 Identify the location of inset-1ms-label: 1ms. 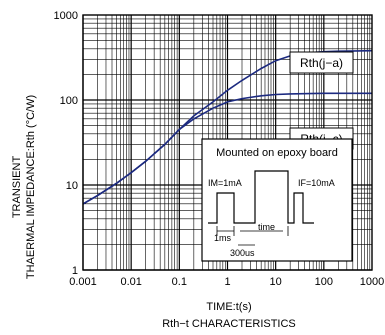
(223, 238).